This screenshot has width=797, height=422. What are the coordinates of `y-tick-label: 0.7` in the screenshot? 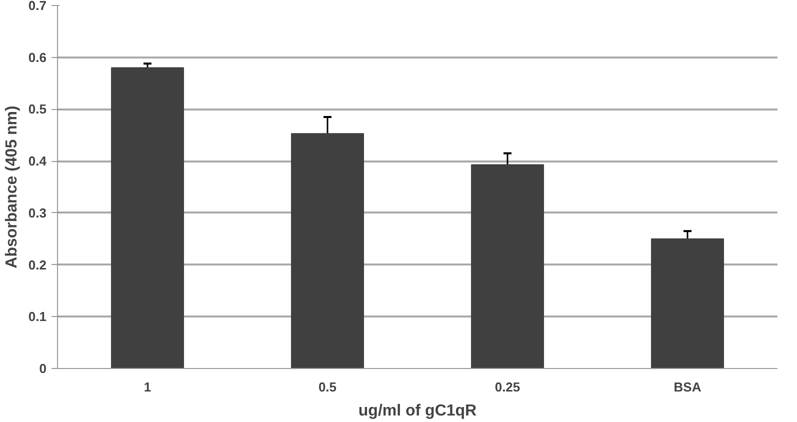 It's located at (37, 6).